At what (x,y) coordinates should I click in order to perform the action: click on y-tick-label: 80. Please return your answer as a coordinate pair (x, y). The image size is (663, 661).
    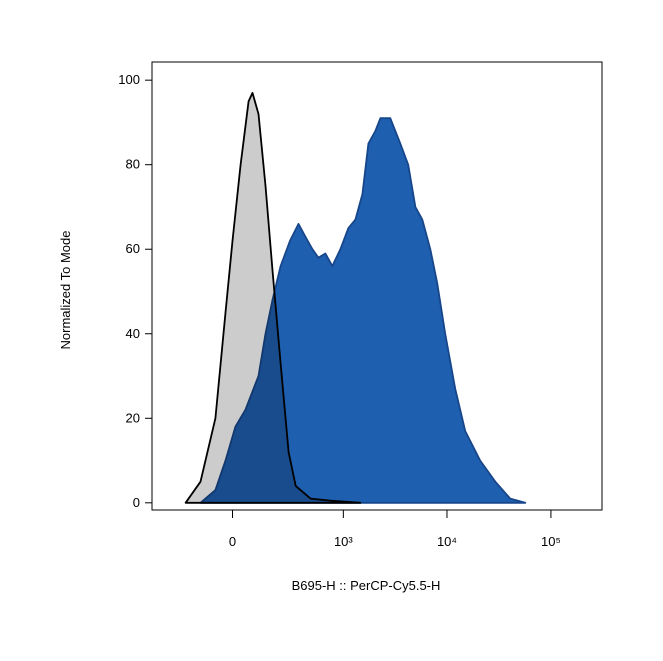
    Looking at the image, I should click on (133, 164).